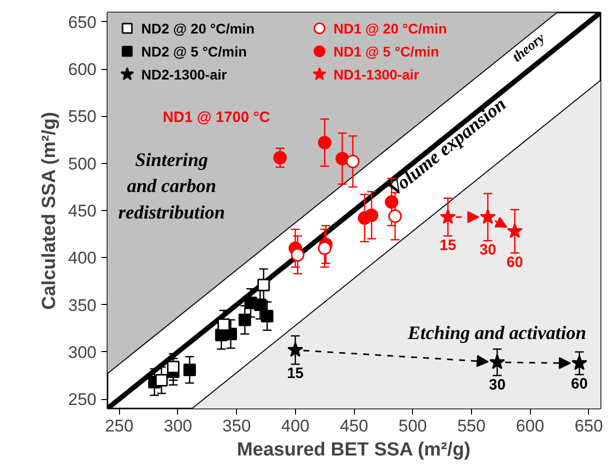 Image resolution: width=608 pixels, height=468 pixels. I want to click on x-tick-label: 450, so click(354, 426).